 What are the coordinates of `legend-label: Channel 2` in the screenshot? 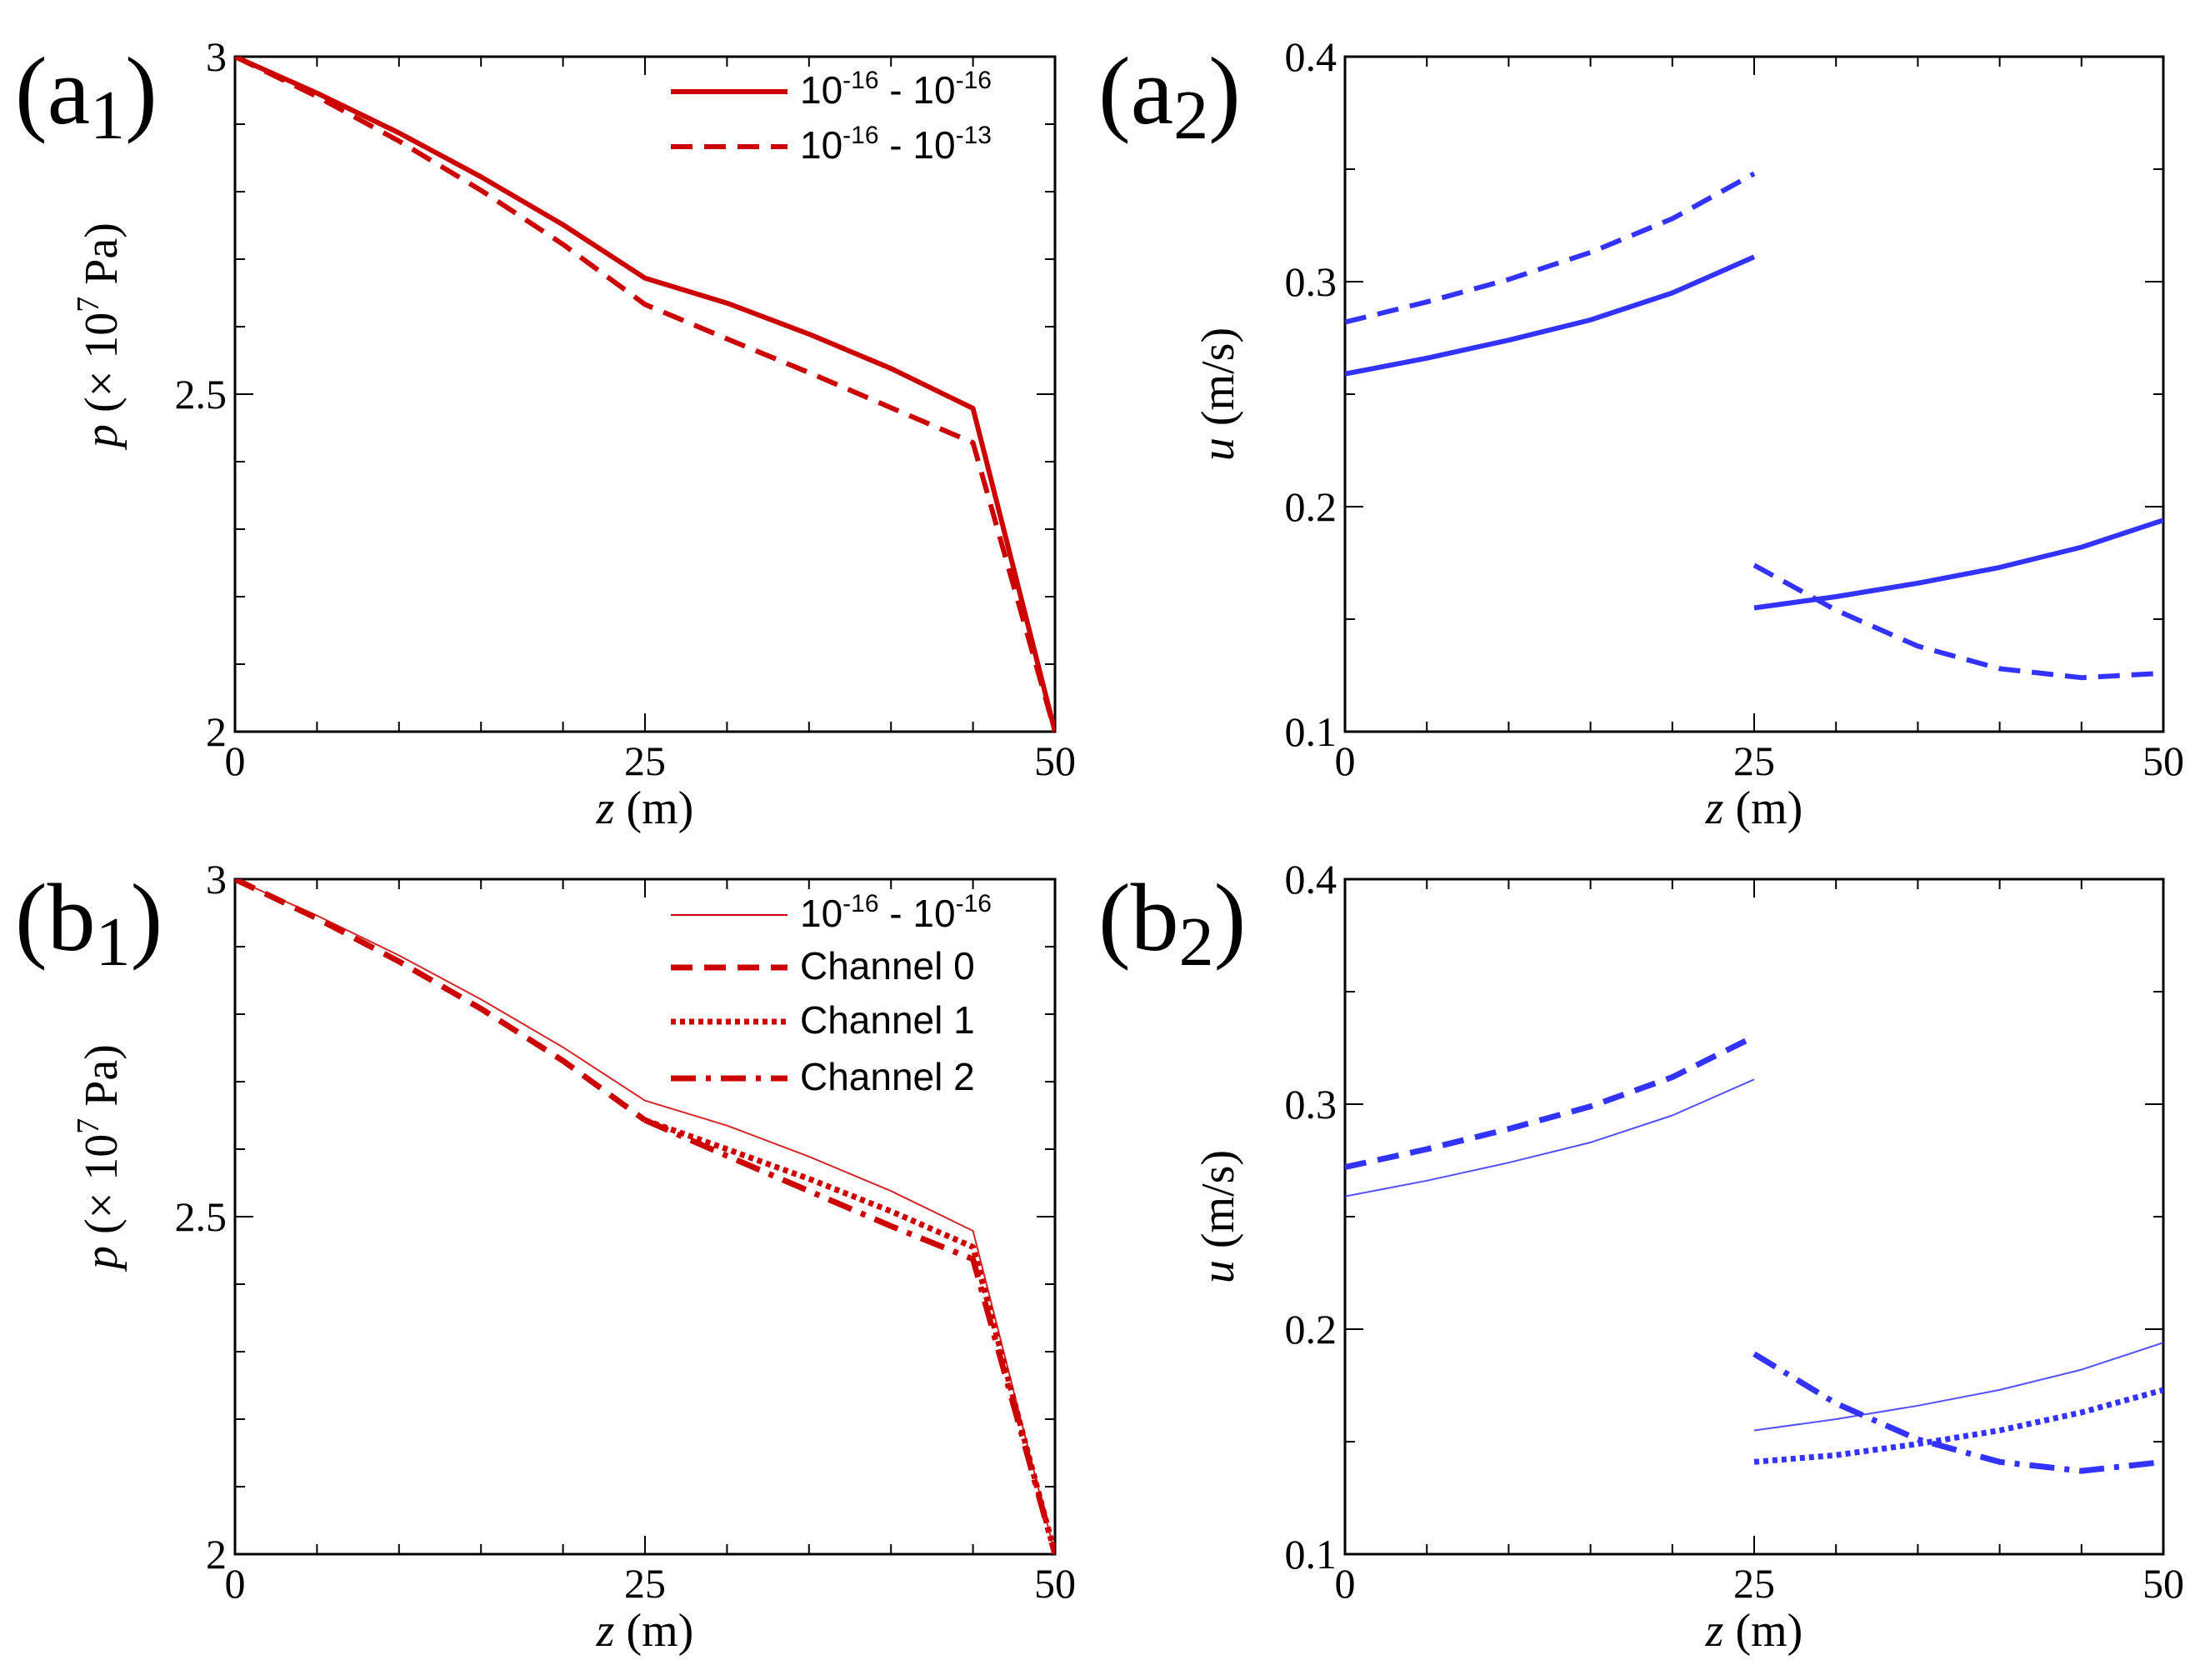 It's located at (887, 1076).